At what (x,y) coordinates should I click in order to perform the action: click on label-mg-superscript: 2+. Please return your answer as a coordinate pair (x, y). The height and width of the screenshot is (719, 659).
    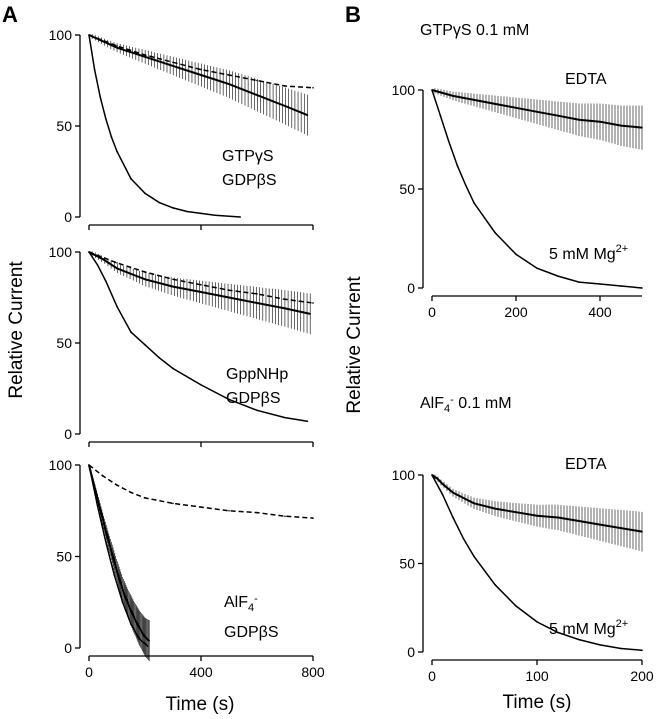
    Looking at the image, I should click on (622, 624).